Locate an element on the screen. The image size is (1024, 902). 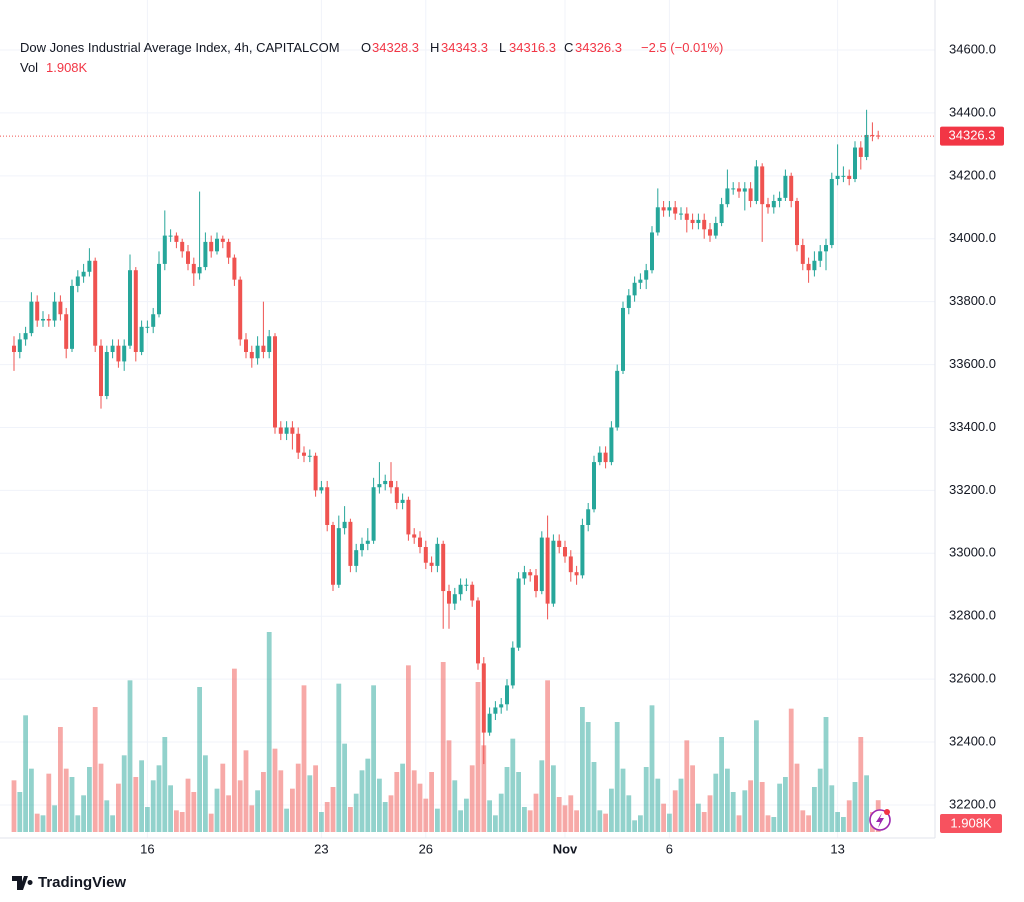
x-tick-label: Nov is located at coordinates (565, 848).